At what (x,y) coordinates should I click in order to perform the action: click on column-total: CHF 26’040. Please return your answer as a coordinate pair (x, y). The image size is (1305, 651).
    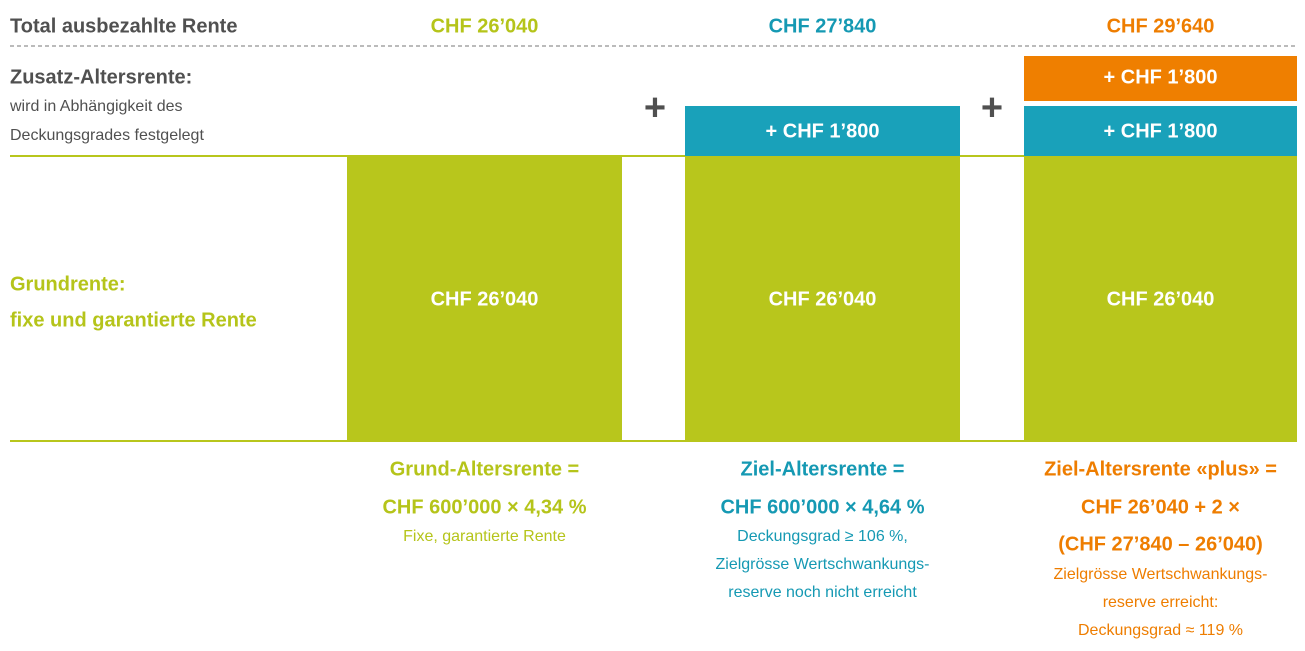
    Looking at the image, I should click on (485, 26).